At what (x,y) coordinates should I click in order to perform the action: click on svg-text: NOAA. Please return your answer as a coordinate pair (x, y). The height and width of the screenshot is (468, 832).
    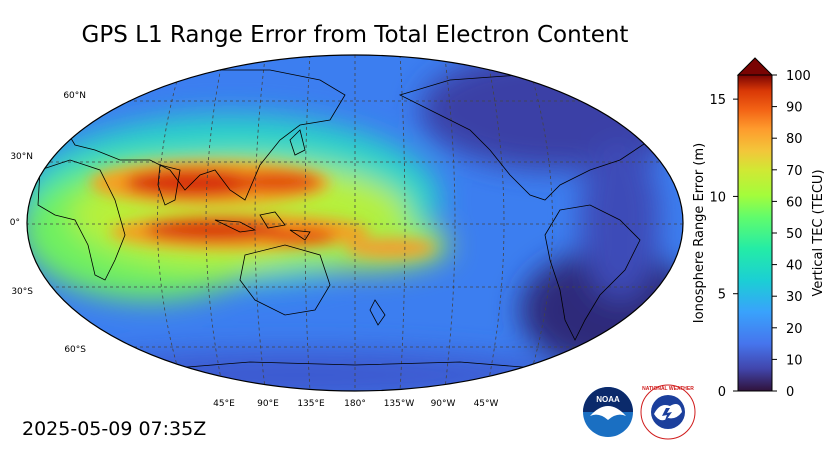
    Looking at the image, I should click on (608, 399).